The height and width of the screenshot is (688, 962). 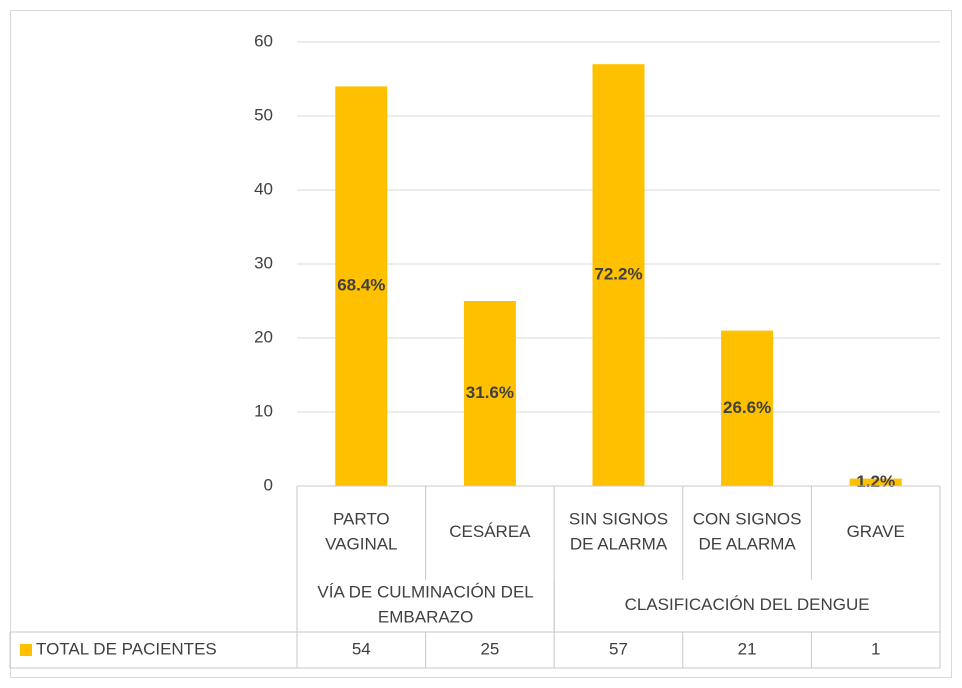 I want to click on y-tick-label: 50, so click(x=263, y=114).